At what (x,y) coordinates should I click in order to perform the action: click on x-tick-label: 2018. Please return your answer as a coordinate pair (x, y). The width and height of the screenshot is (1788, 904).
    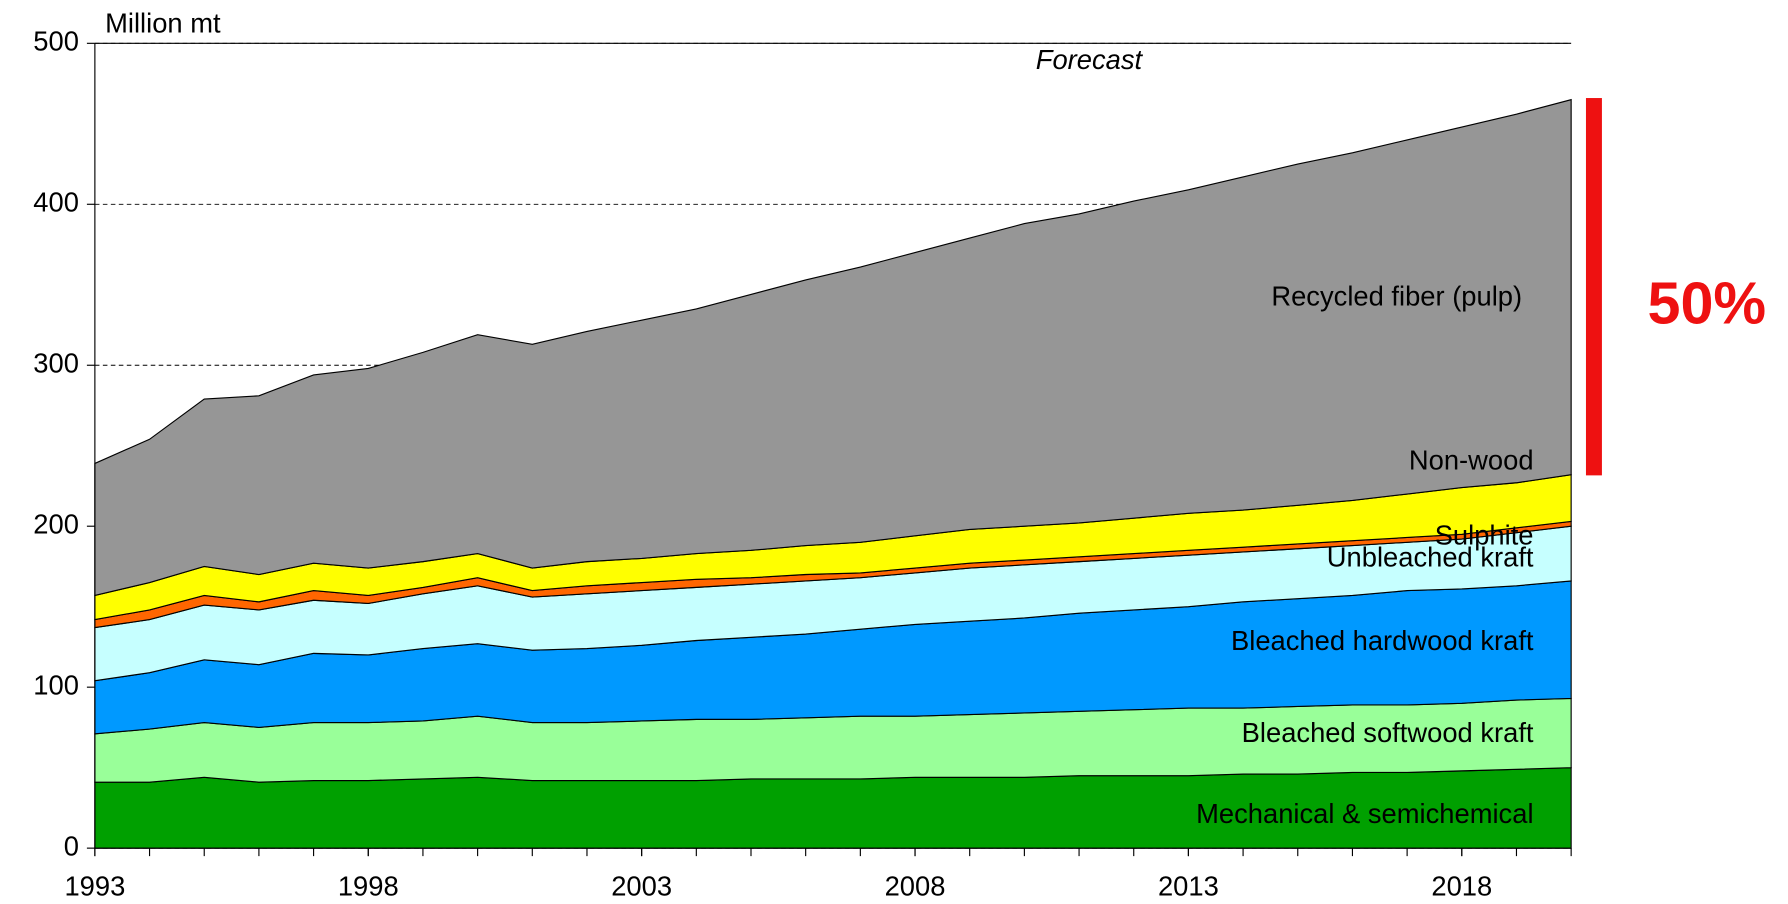
    Looking at the image, I should click on (1461, 885).